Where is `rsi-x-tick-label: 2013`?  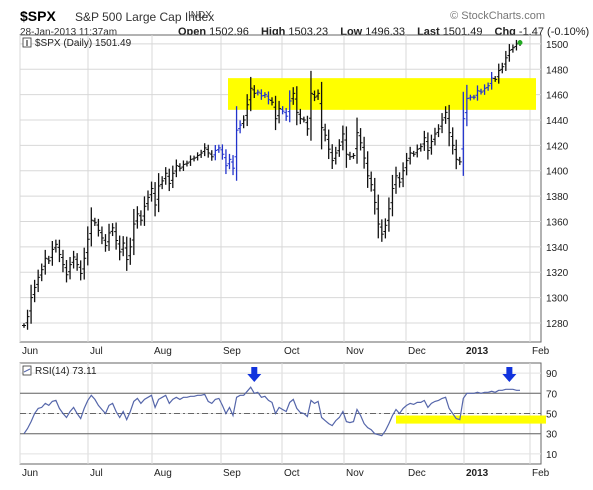 rsi-x-tick-label: 2013 is located at coordinates (477, 473).